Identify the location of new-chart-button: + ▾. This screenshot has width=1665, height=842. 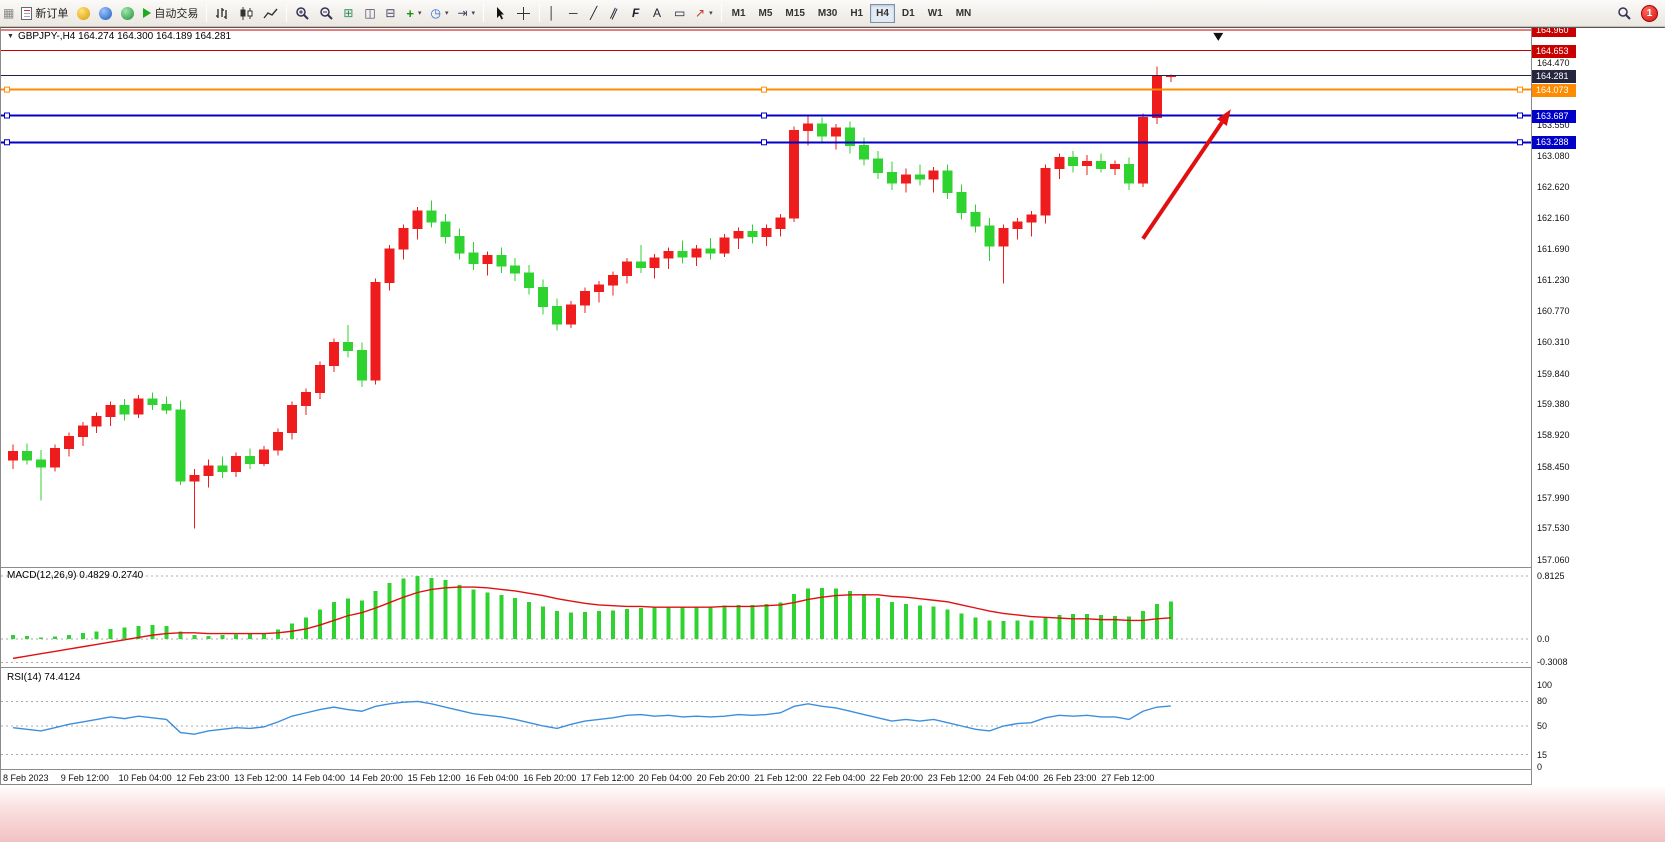
(413, 13).